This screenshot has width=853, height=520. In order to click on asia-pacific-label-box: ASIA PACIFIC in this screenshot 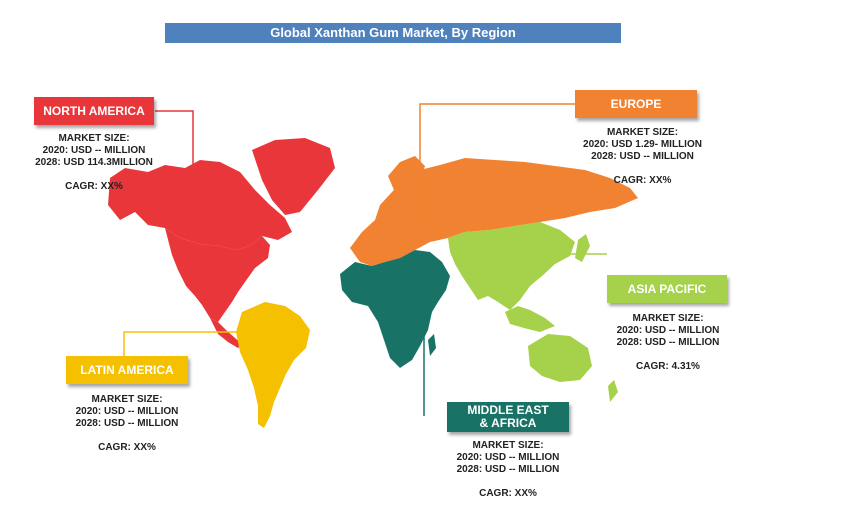, I will do `click(667, 289)`.